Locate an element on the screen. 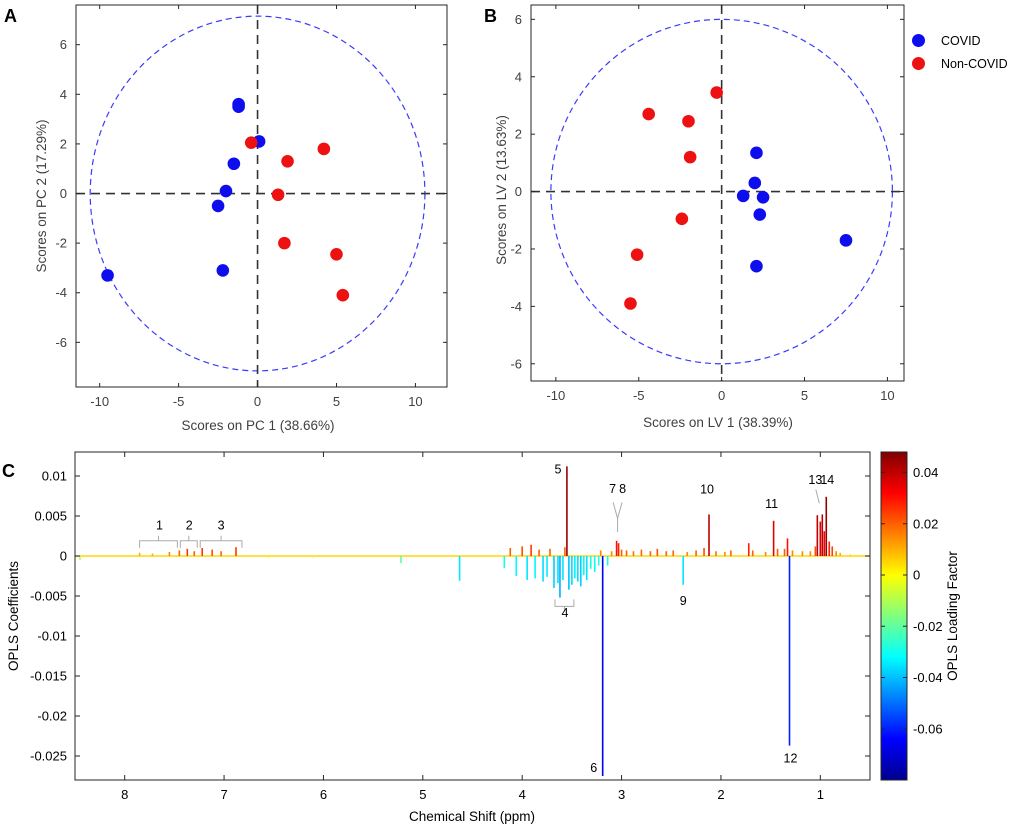 The image size is (1017, 829). panel-b-y-tick-label: 4 is located at coordinates (518, 76).